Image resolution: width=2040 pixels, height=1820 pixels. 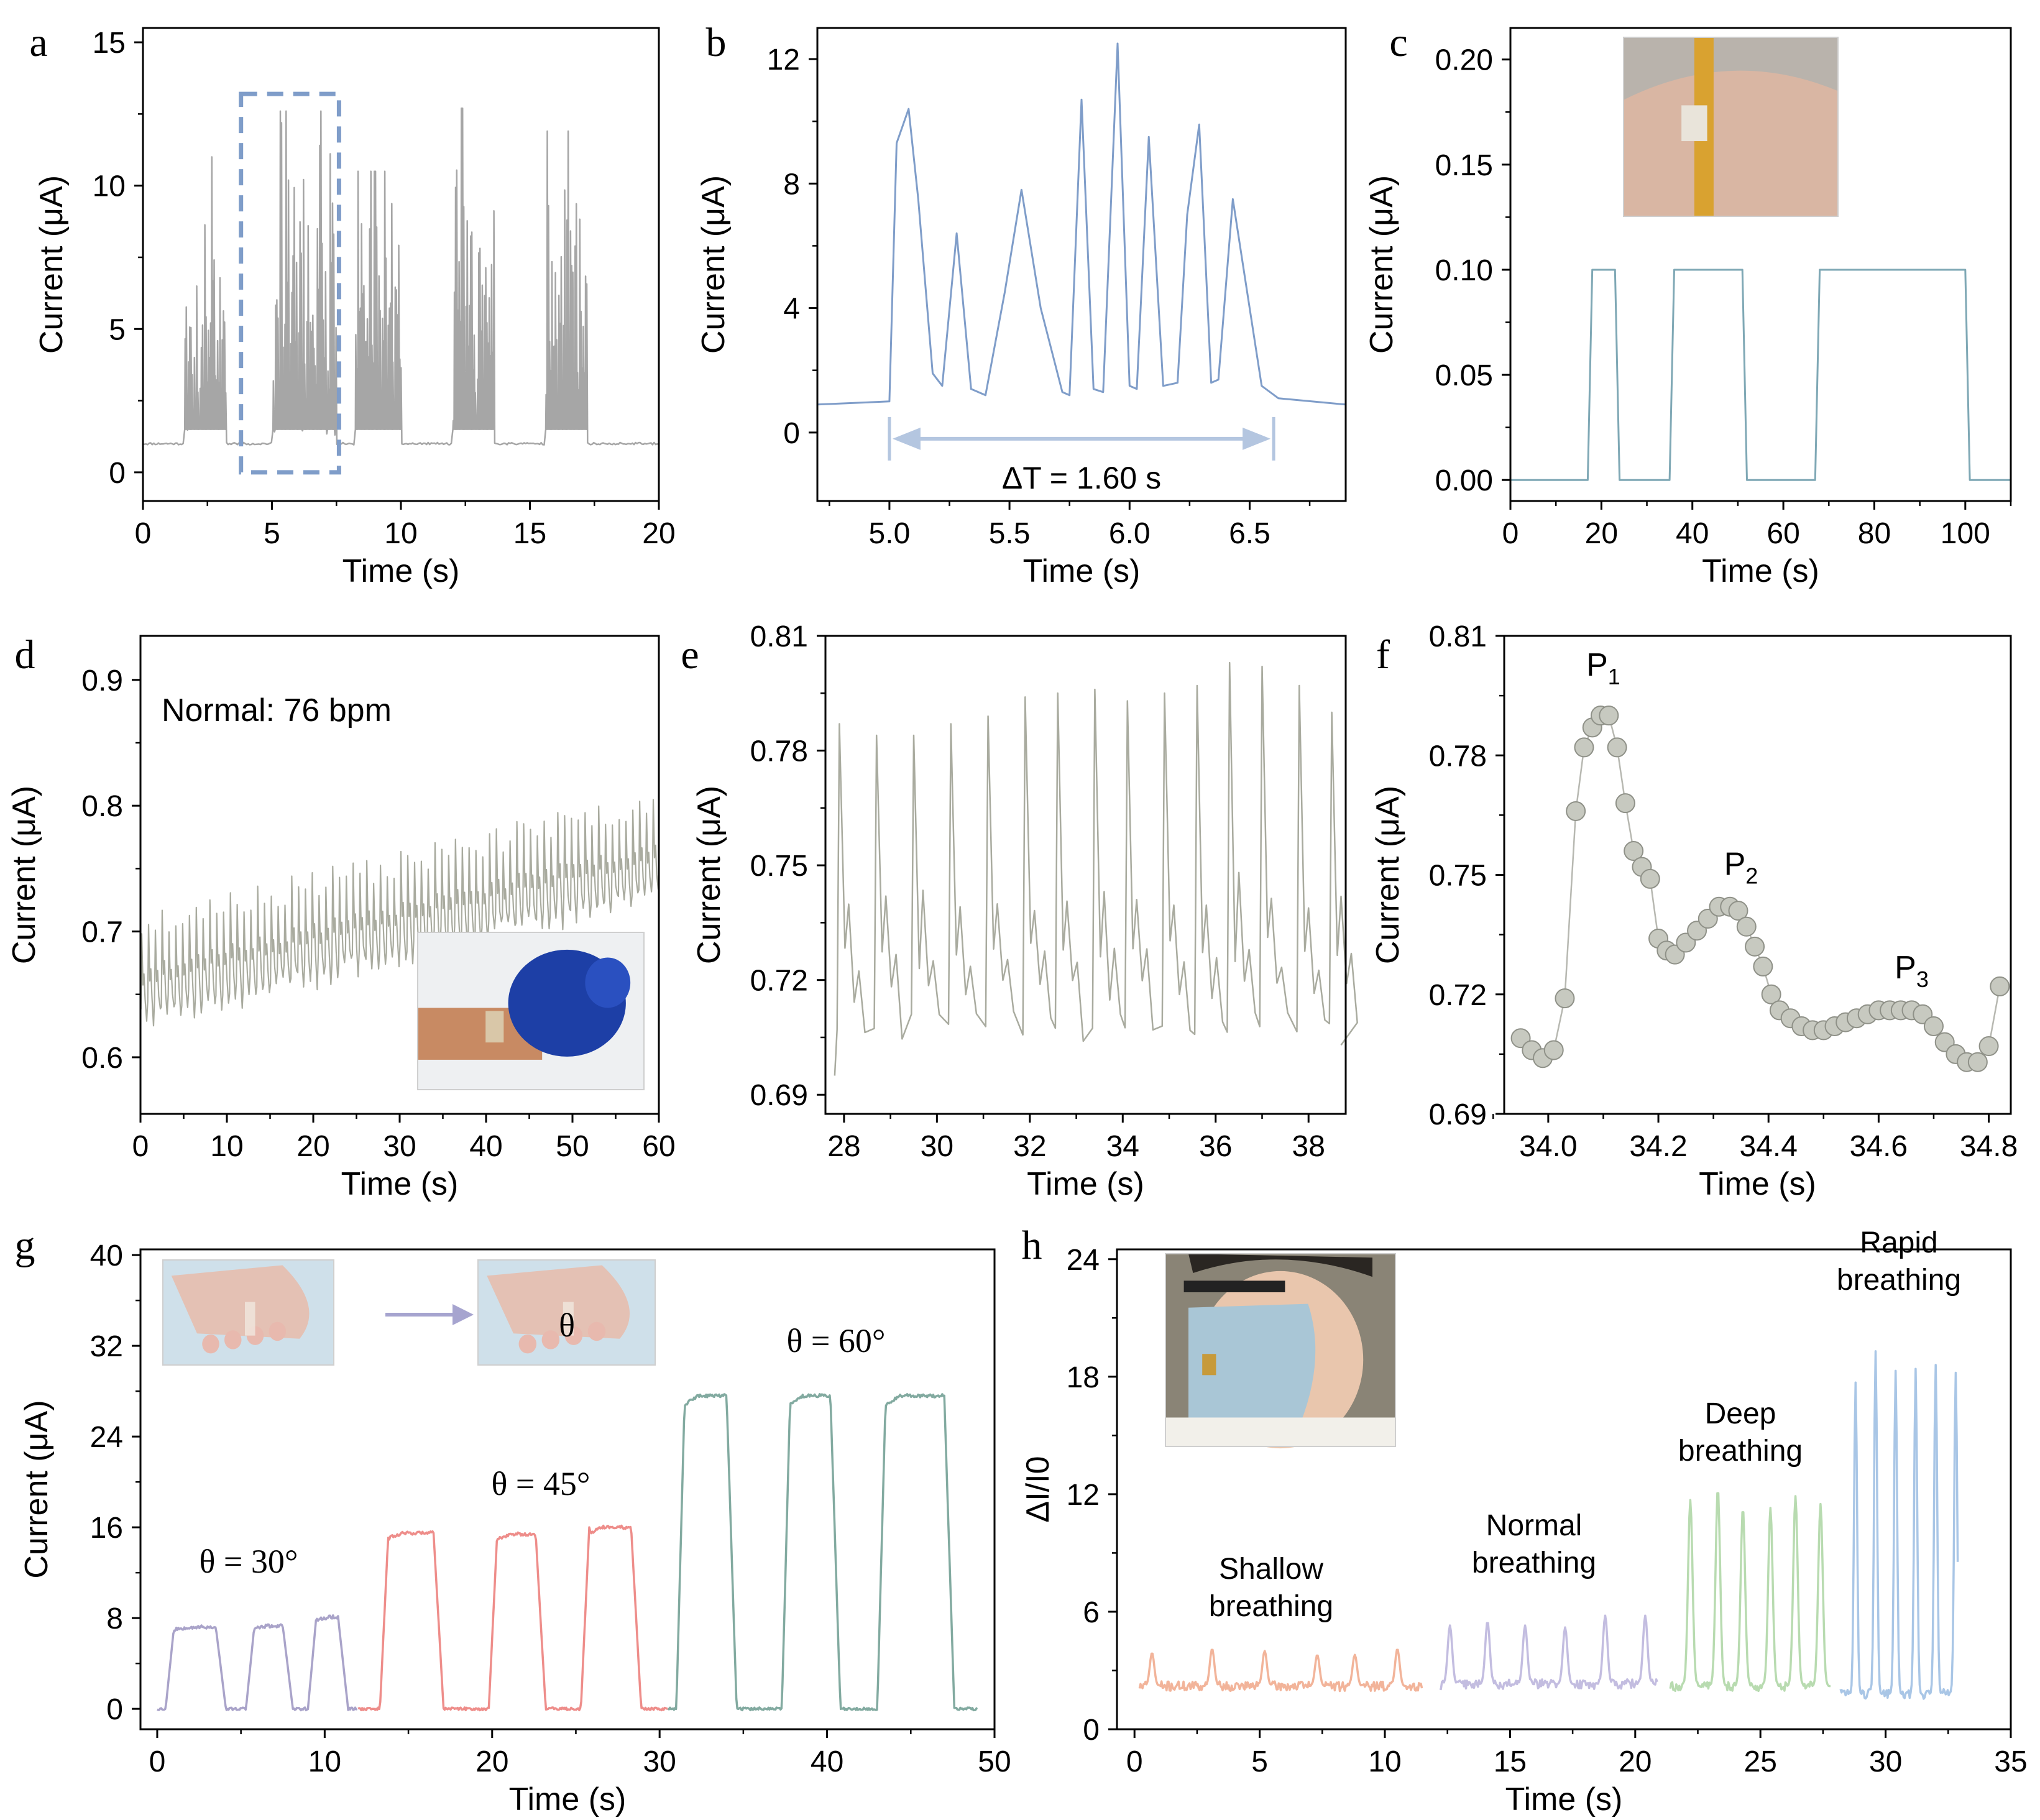 What do you see at coordinates (1271, 1569) in the screenshot?
I see `breathing-label-1-line1: Shallow` at bounding box center [1271, 1569].